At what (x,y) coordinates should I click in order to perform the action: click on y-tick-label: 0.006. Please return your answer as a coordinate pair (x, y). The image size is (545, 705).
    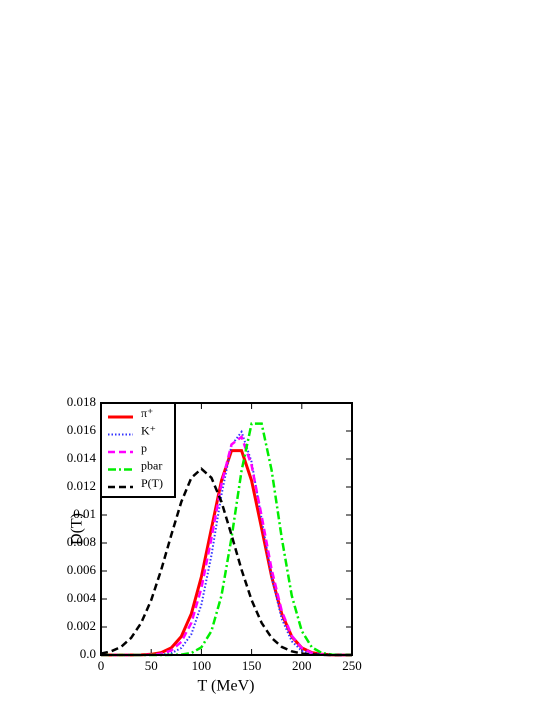
    Looking at the image, I should click on (82, 569).